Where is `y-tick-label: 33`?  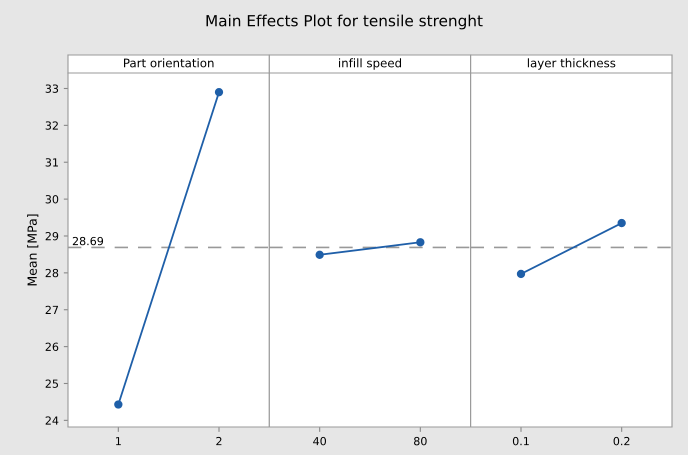
y-tick-label: 33 is located at coordinates (52, 88).